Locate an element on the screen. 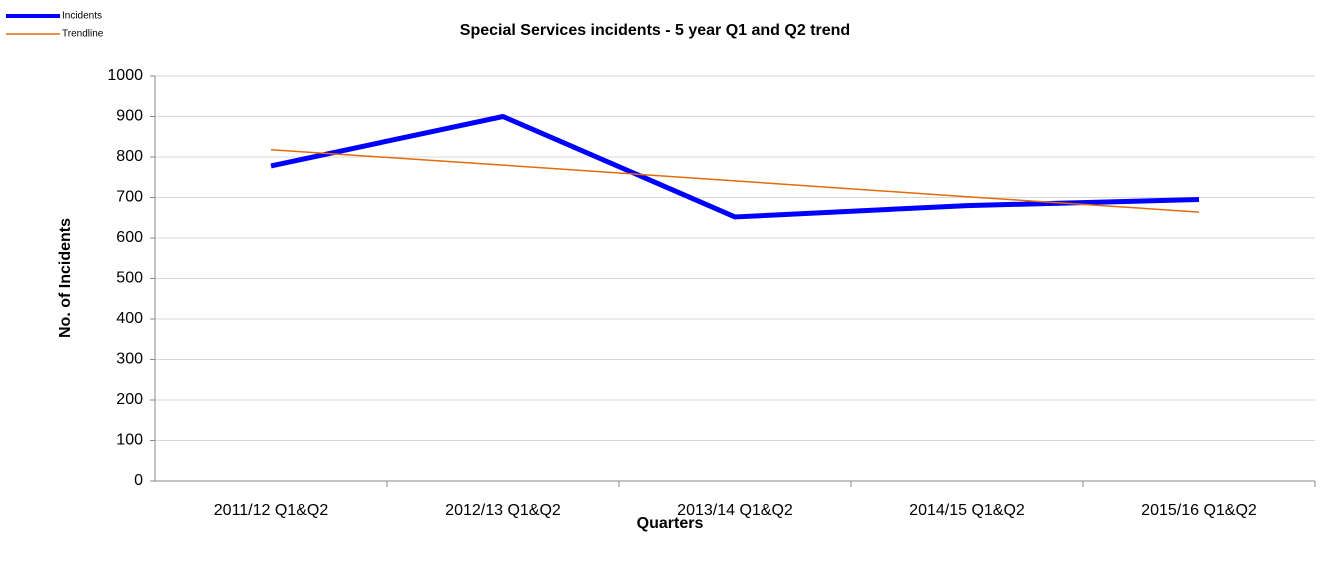  legend-label: Trendline is located at coordinates (83, 34).